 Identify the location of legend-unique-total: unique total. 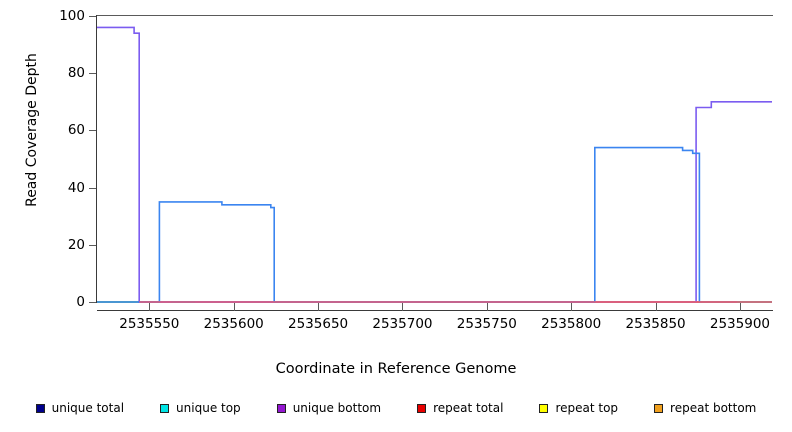
(80, 408).